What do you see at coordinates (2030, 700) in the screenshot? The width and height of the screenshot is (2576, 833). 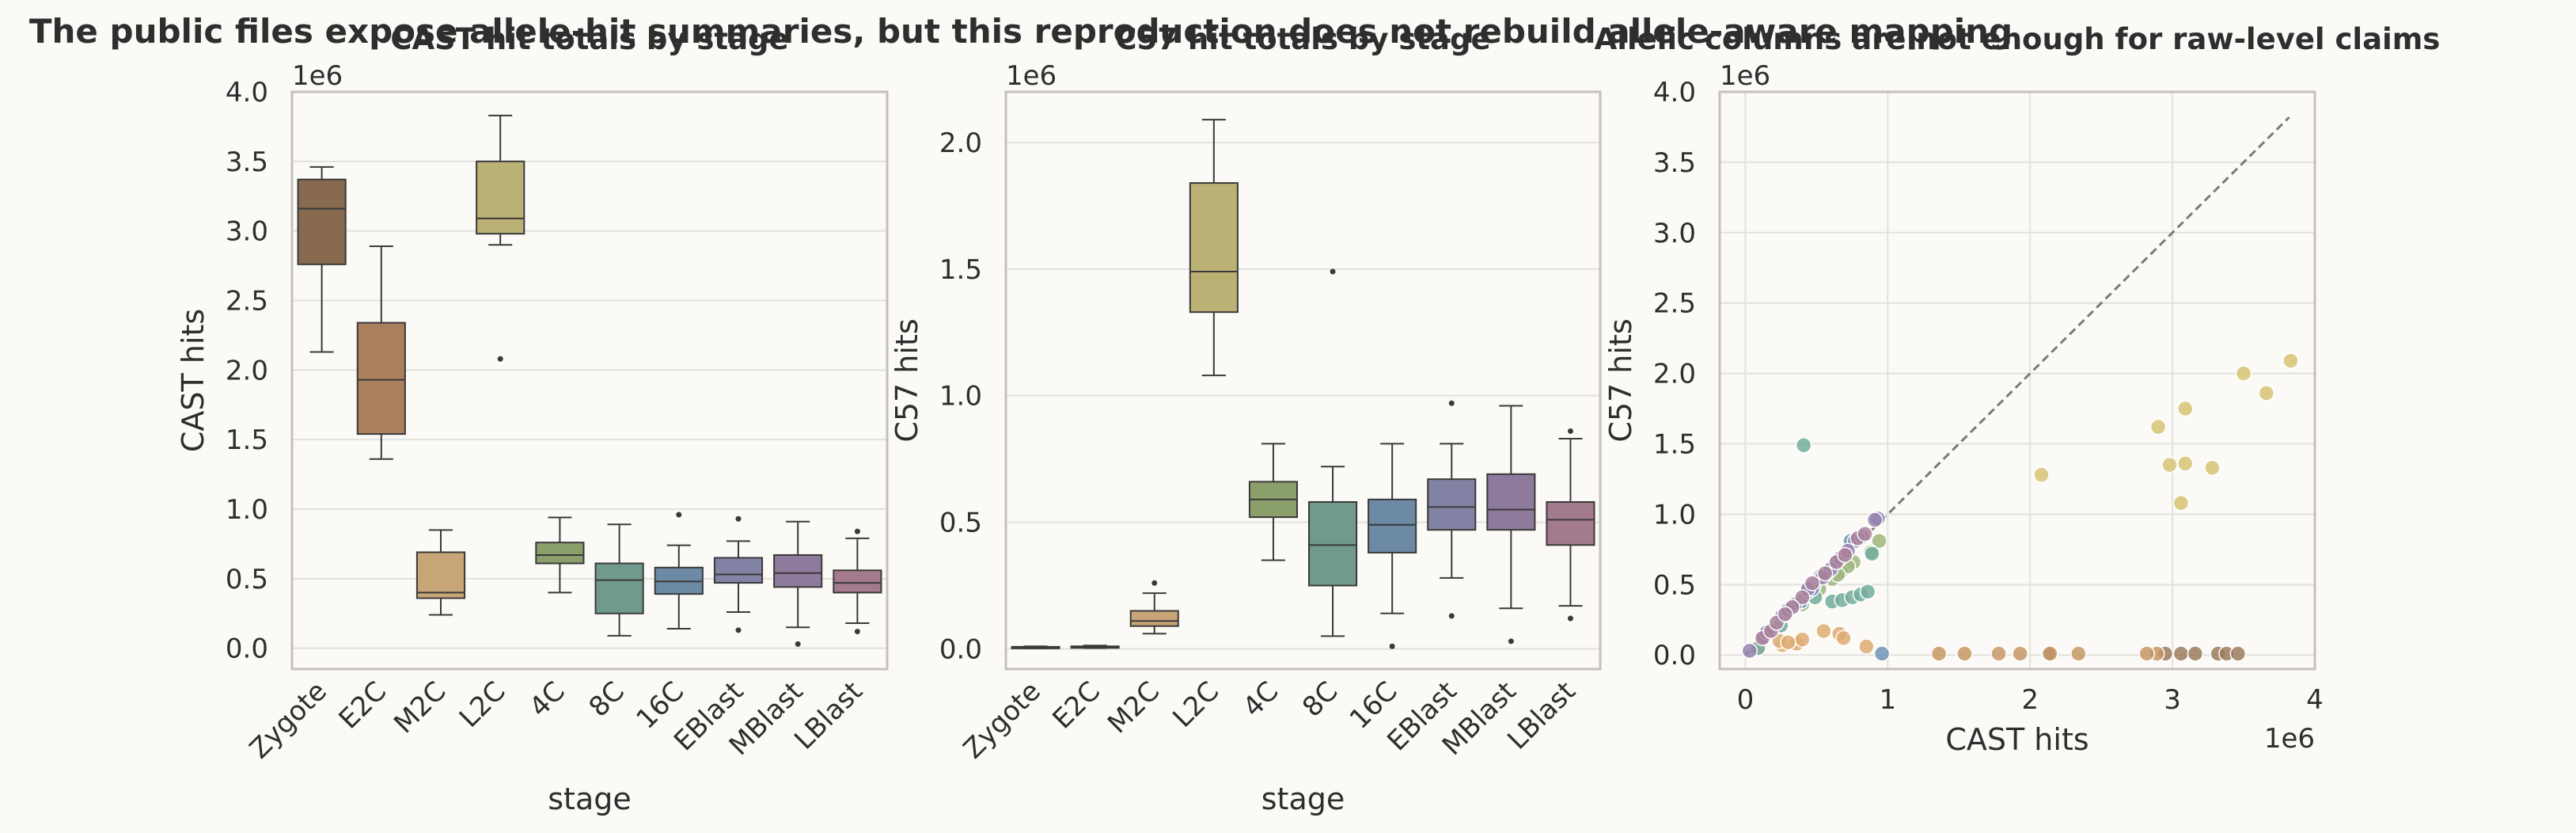 I see `x-tick-label: 2` at bounding box center [2030, 700].